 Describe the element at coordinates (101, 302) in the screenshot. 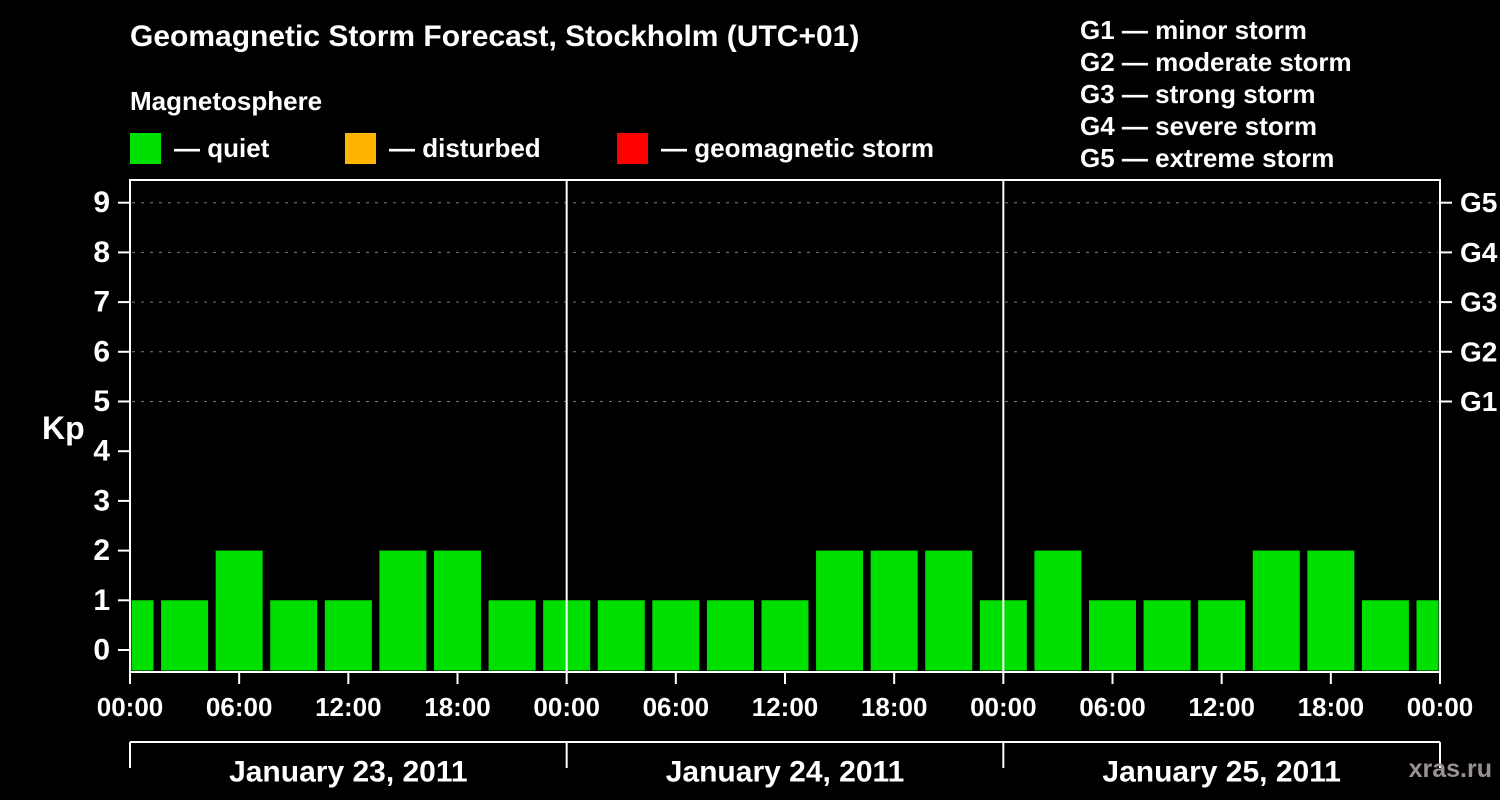

I see `y-tick-label: 7` at that location.